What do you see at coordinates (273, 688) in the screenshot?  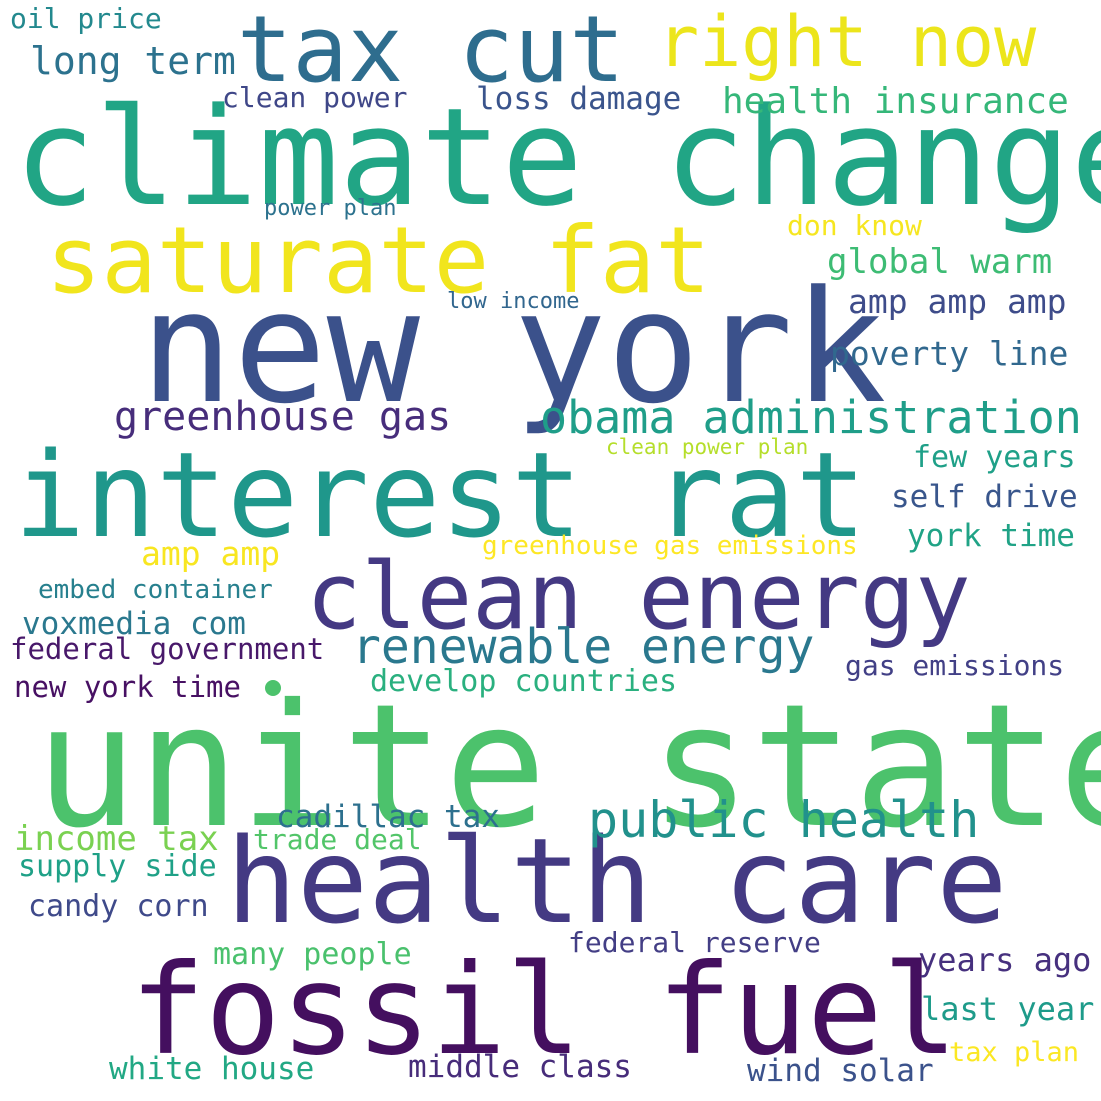 I see `decorative-dot` at bounding box center [273, 688].